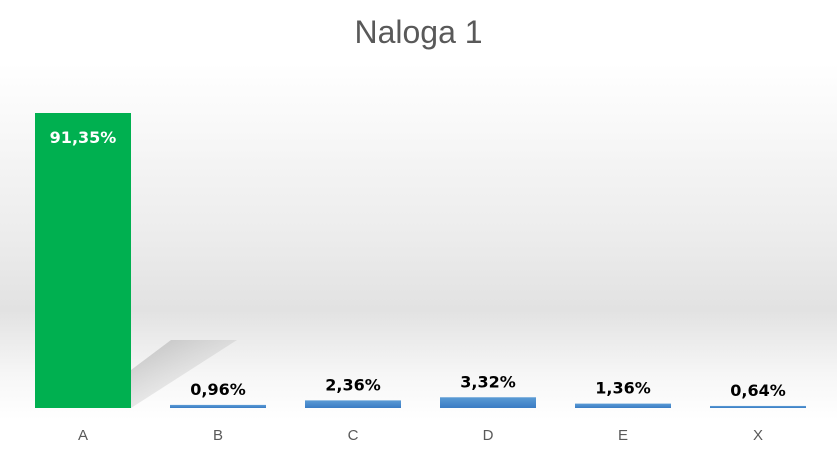  What do you see at coordinates (83, 137) in the screenshot?
I see `data-label-a: 91,35%` at bounding box center [83, 137].